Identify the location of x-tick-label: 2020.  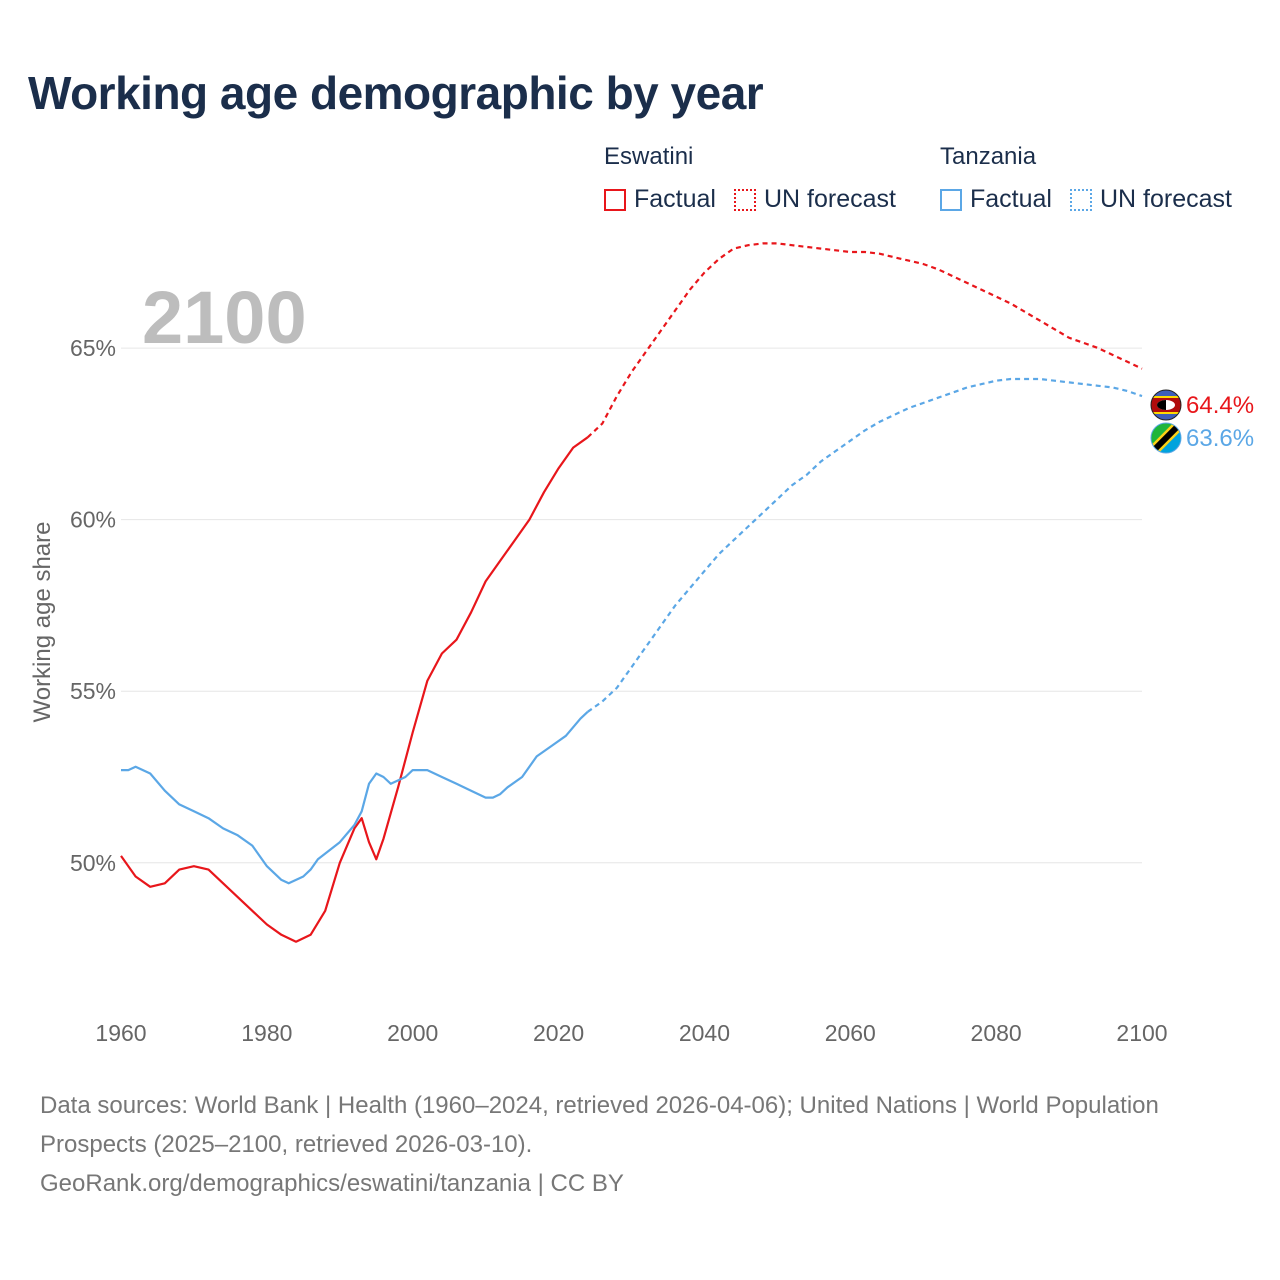
(558, 1033).